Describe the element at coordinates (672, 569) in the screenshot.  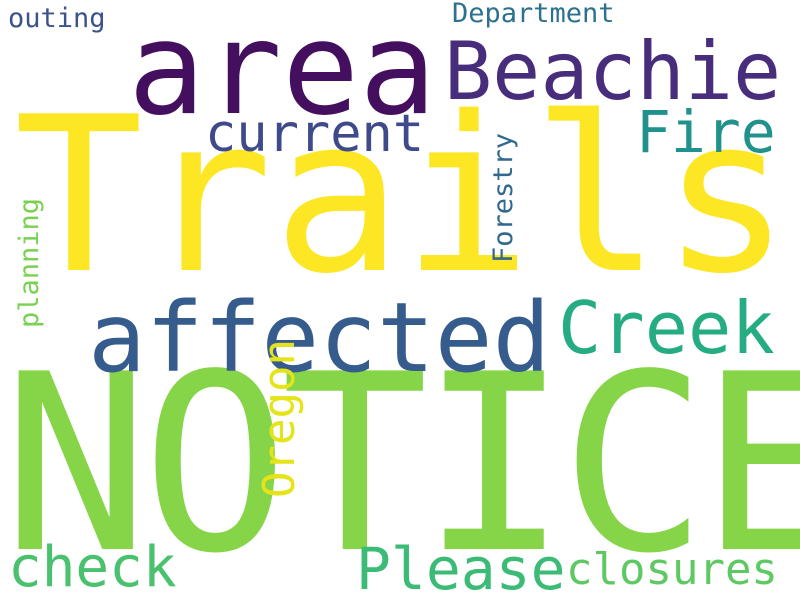
I see `word-closures: closures` at that location.